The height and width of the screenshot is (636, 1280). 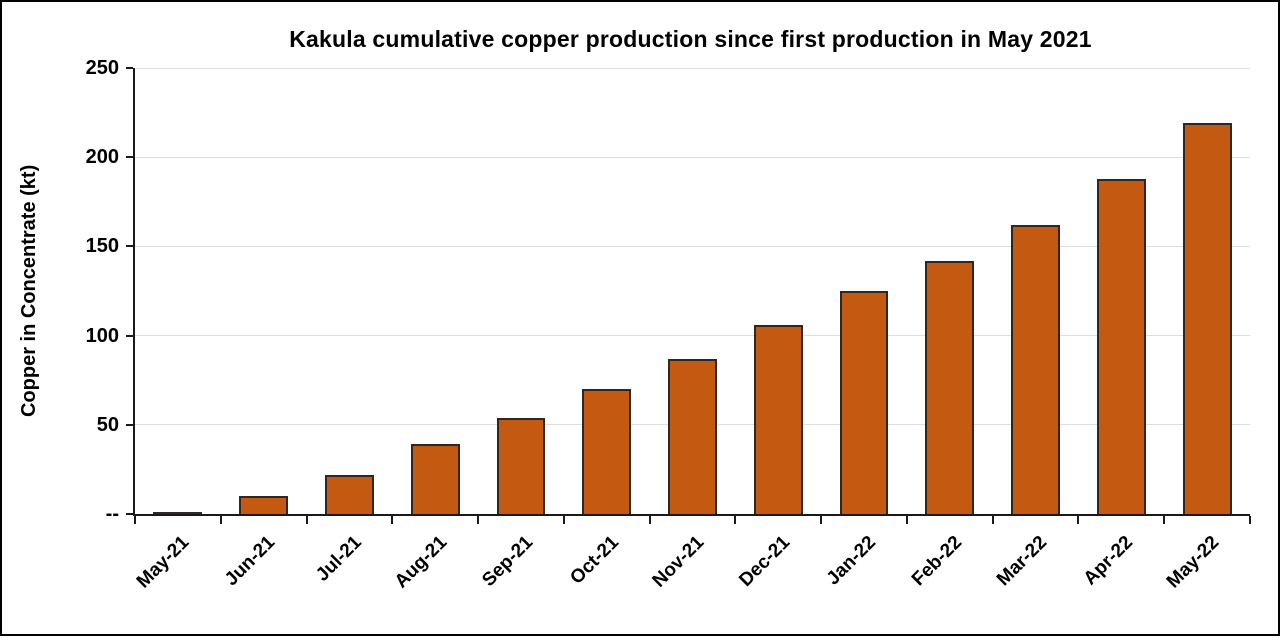 I want to click on x-axis-label-Apr-22: Apr-22, so click(x=1108, y=561).